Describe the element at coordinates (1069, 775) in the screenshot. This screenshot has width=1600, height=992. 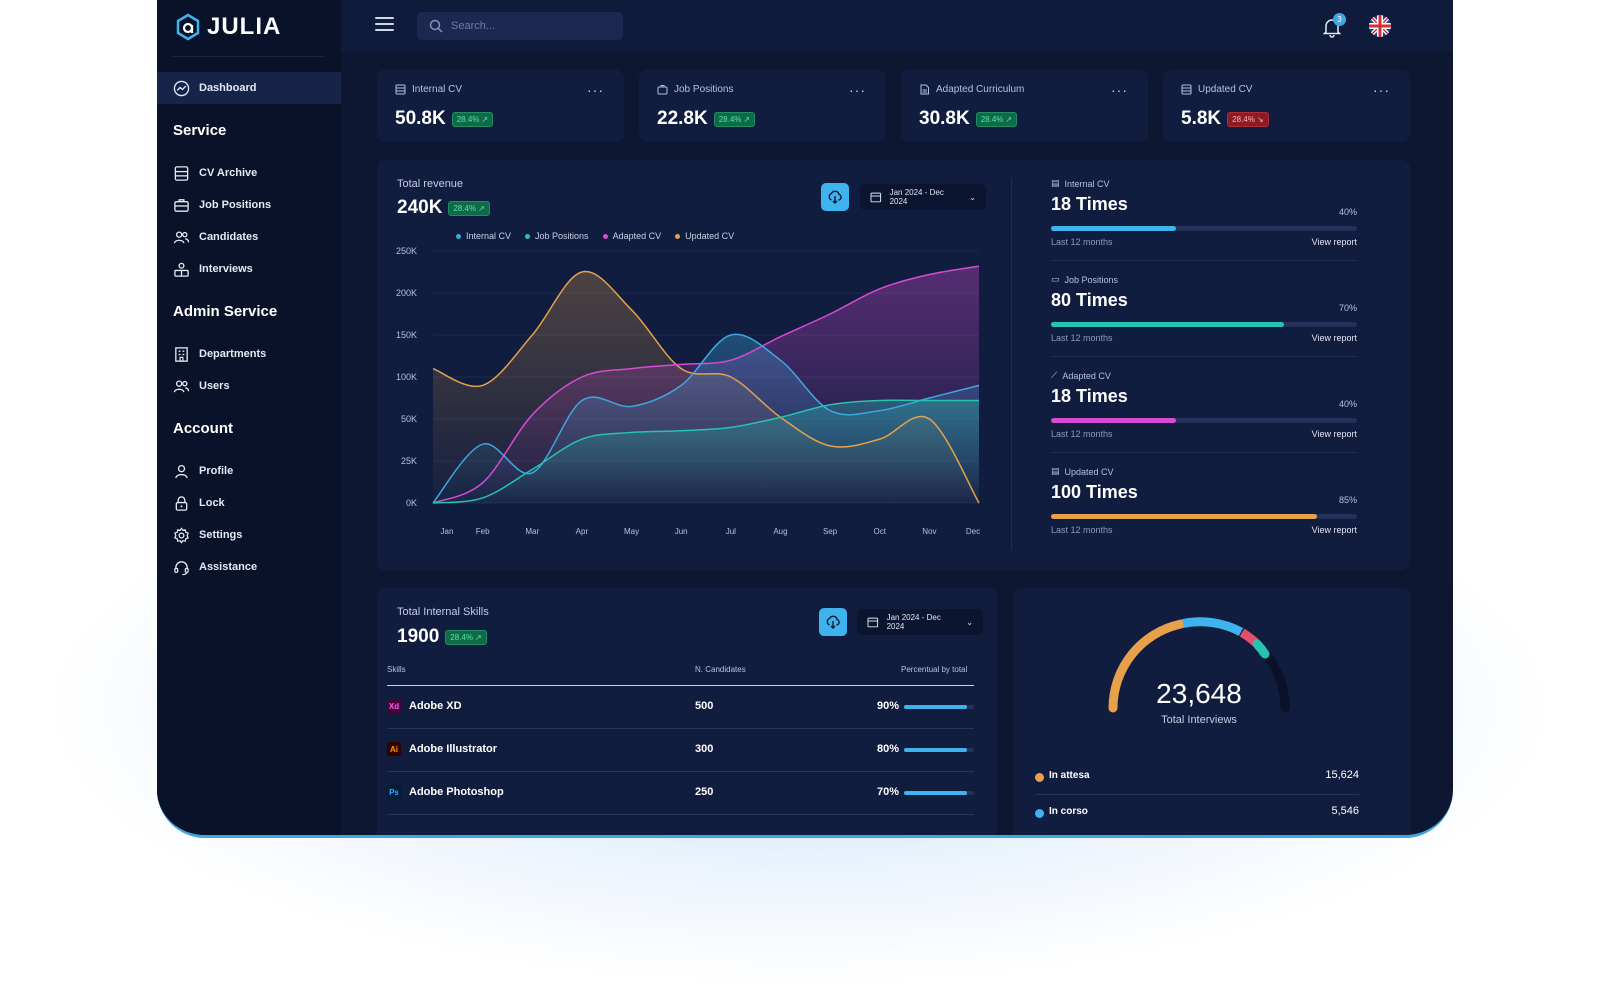
I see `status-name: In attesa` at that location.